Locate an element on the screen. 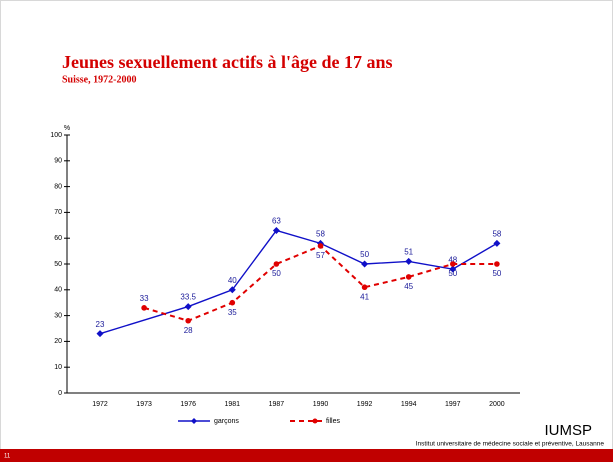  y-tick-label: 0 is located at coordinates (60, 393).